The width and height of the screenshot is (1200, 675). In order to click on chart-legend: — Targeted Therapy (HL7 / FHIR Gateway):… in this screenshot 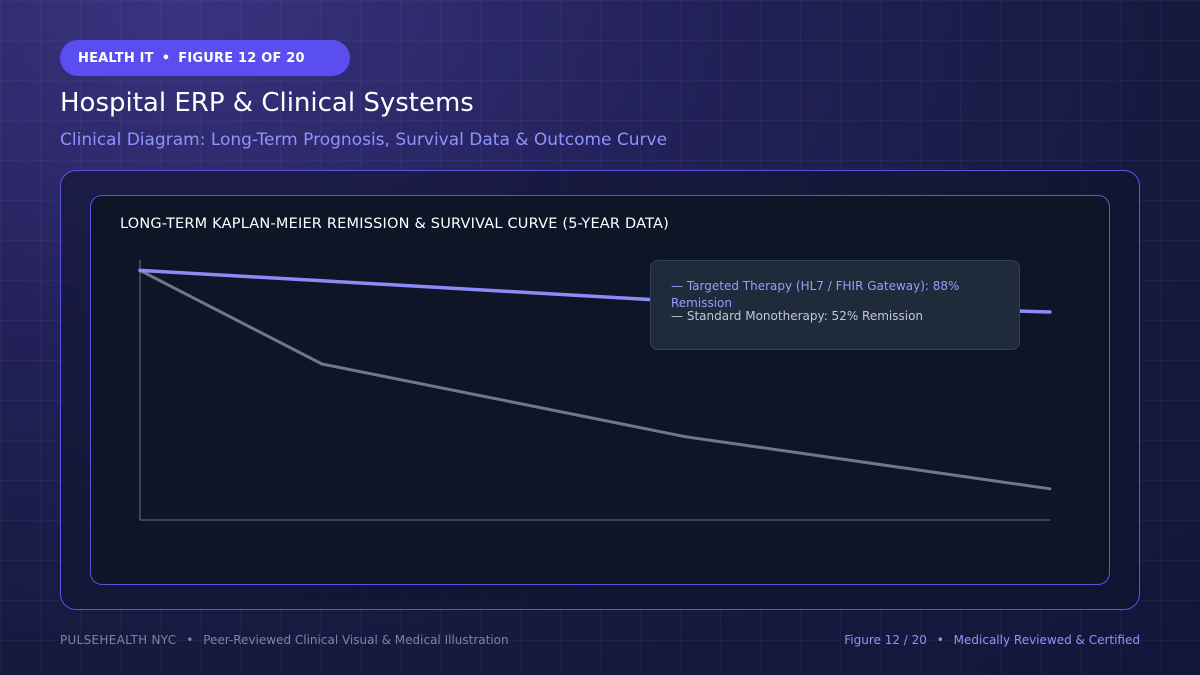, I will do `click(835, 305)`.